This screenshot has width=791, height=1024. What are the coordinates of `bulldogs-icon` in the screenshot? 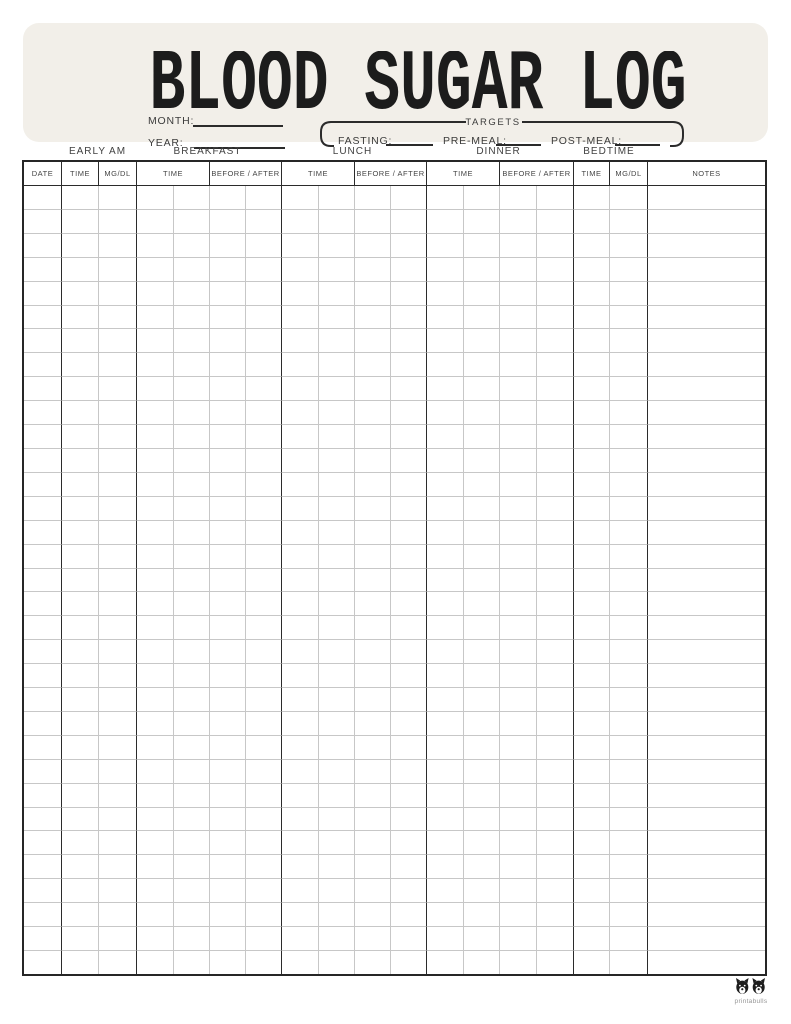 It's located at (750, 986).